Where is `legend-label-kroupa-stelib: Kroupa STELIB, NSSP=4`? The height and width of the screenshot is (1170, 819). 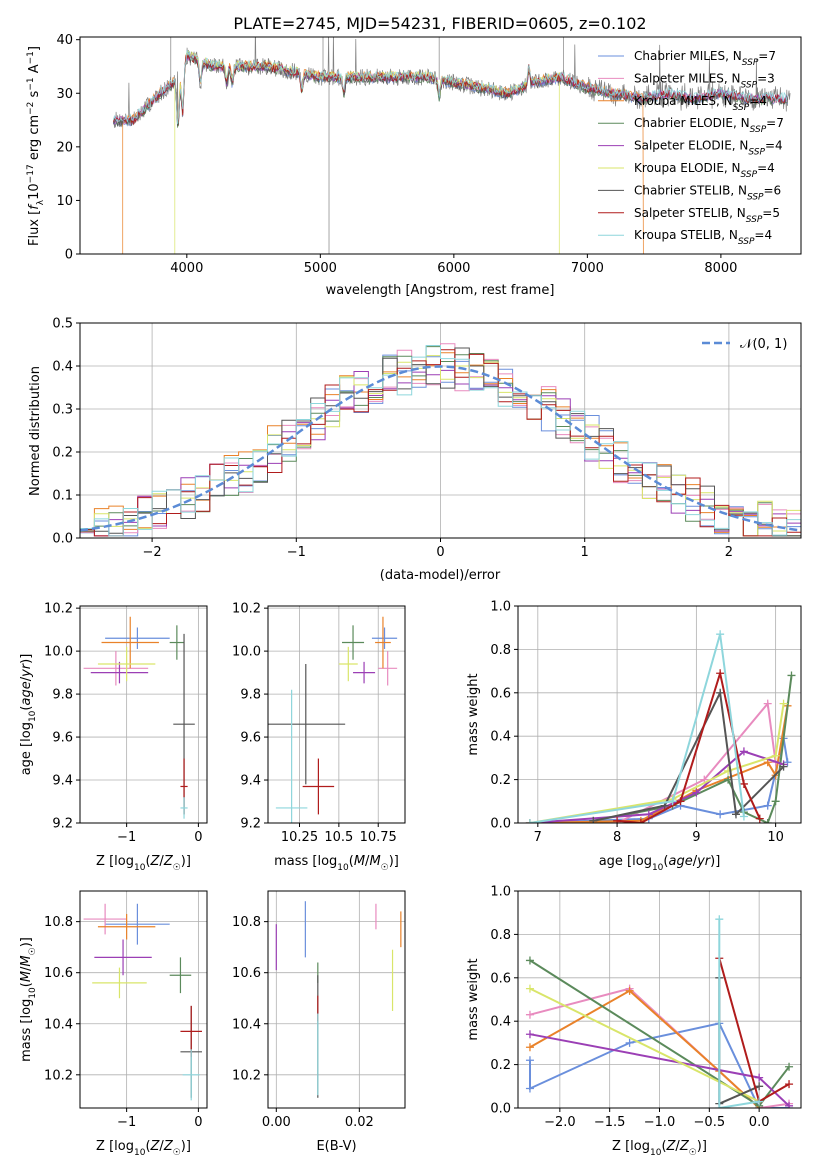
legend-label-kroupa-stelib: Kroupa STELIB, NSSP=4 is located at coordinates (703, 237).